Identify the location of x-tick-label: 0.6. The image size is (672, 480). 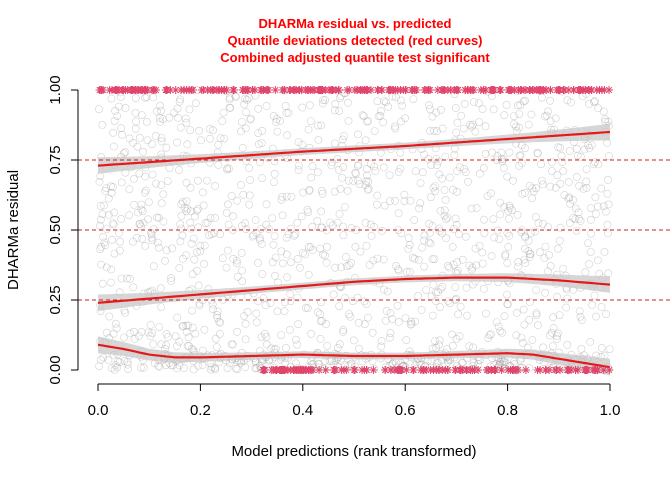
(405, 410).